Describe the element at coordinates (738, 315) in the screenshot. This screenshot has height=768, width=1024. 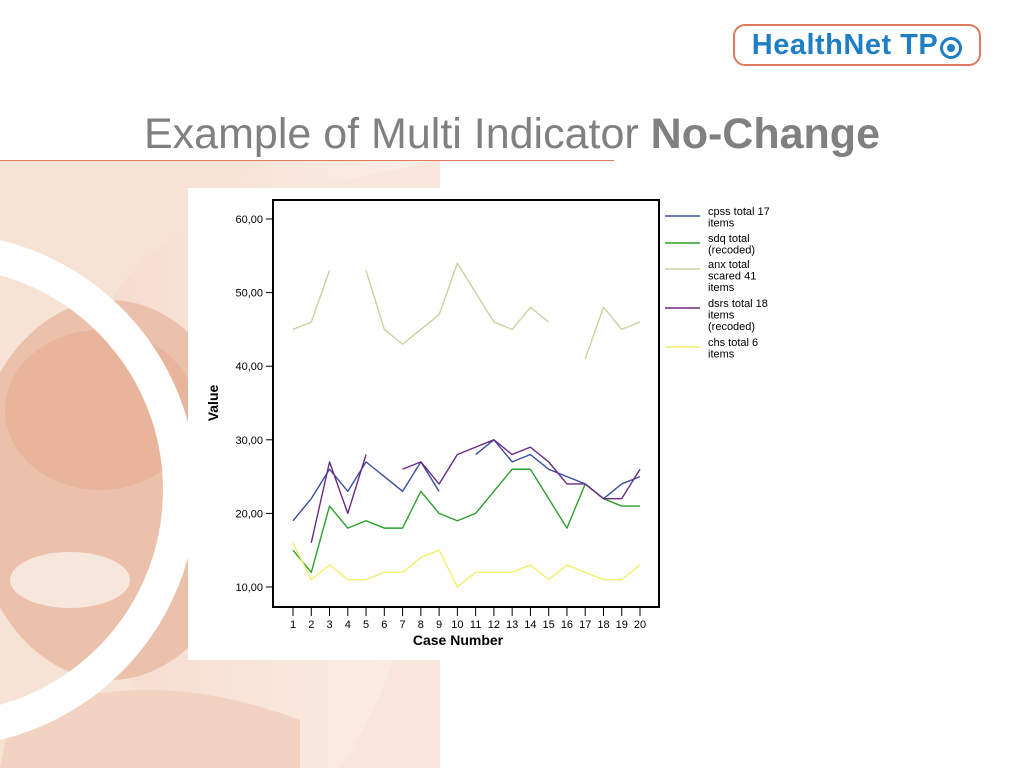
I see `legend-label: dsrs total 18 items (recoded)` at that location.